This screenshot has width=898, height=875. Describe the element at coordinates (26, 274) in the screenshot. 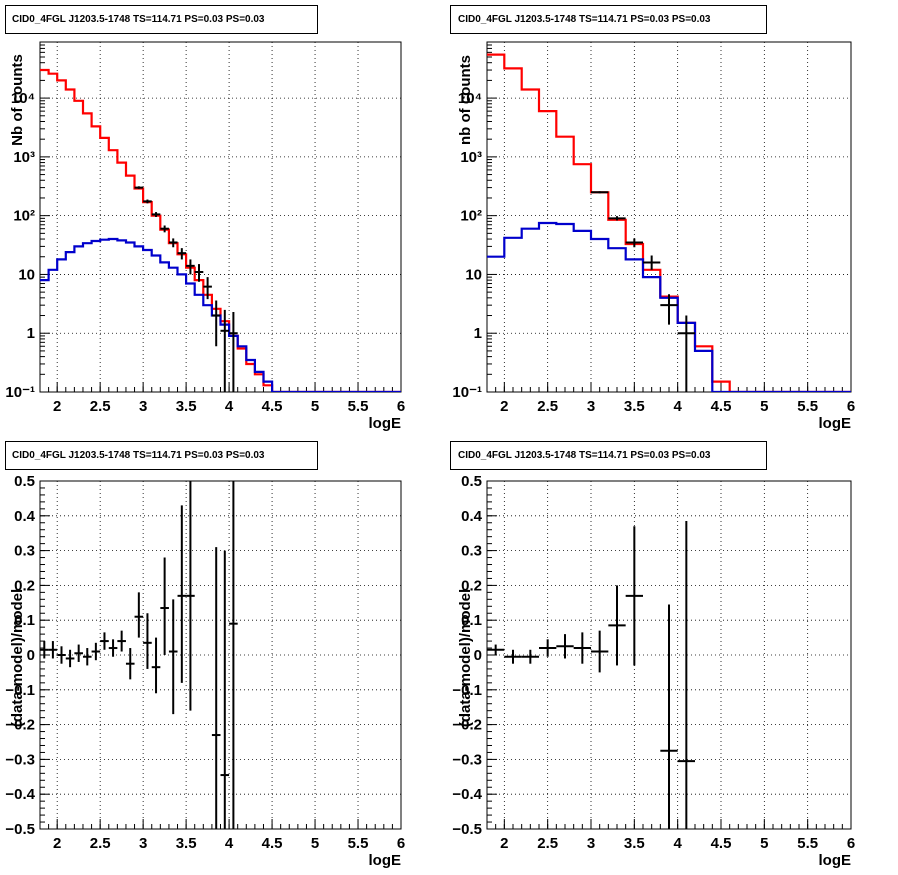

I see `y-tick-label: 10` at that location.